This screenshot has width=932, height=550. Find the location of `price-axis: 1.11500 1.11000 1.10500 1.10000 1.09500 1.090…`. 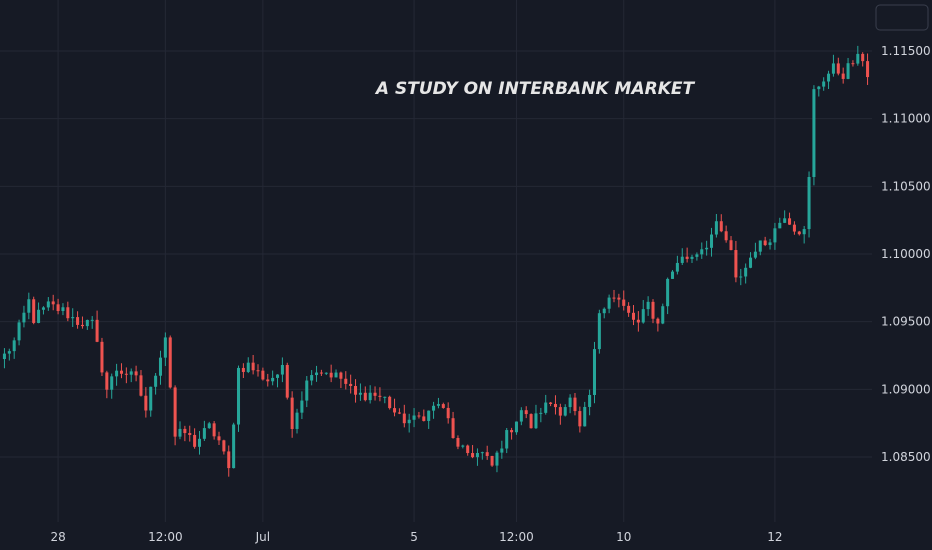

price-axis: 1.11500 1.11000 1.10500 1.10000 1.09500 1.090… is located at coordinates (906, 254).